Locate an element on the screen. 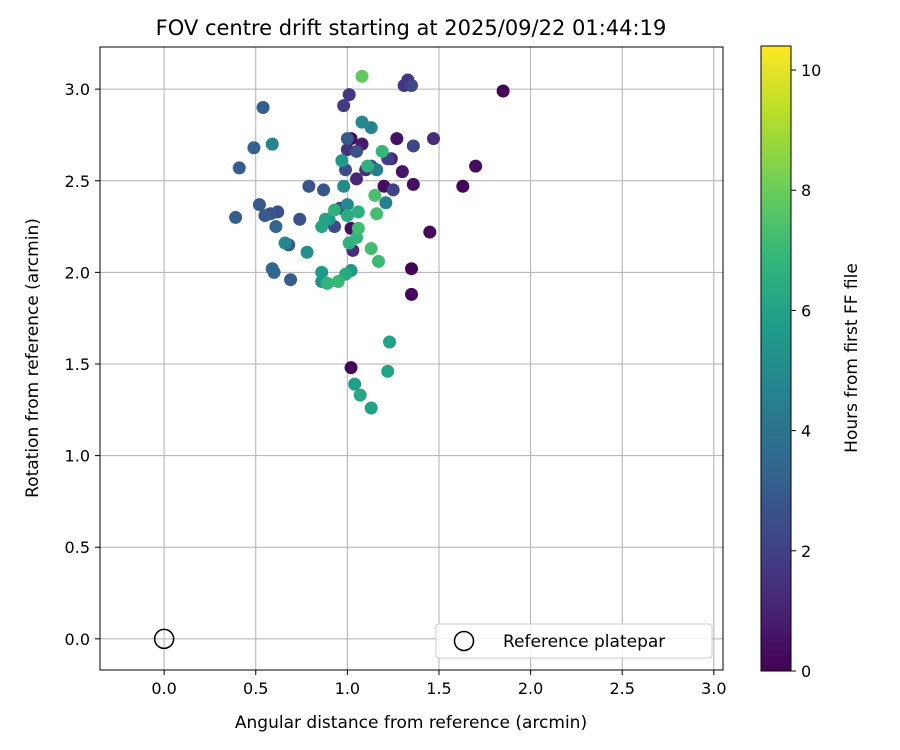 The width and height of the screenshot is (900, 750). legend: Reference platepar is located at coordinates (574, 641).